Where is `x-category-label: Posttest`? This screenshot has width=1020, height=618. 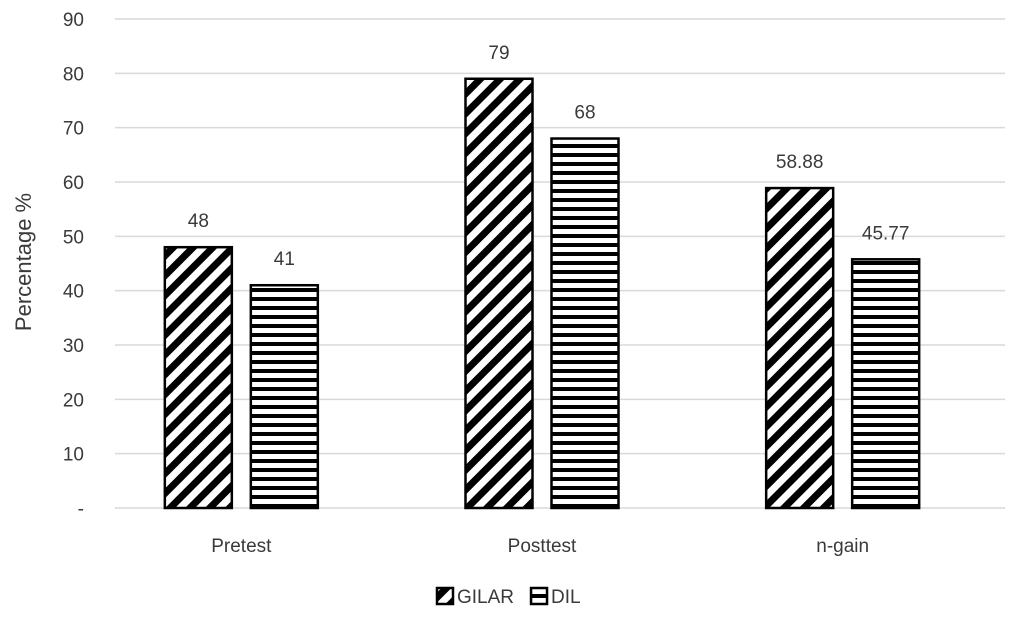
x-category-label: Posttest is located at coordinates (542, 546).